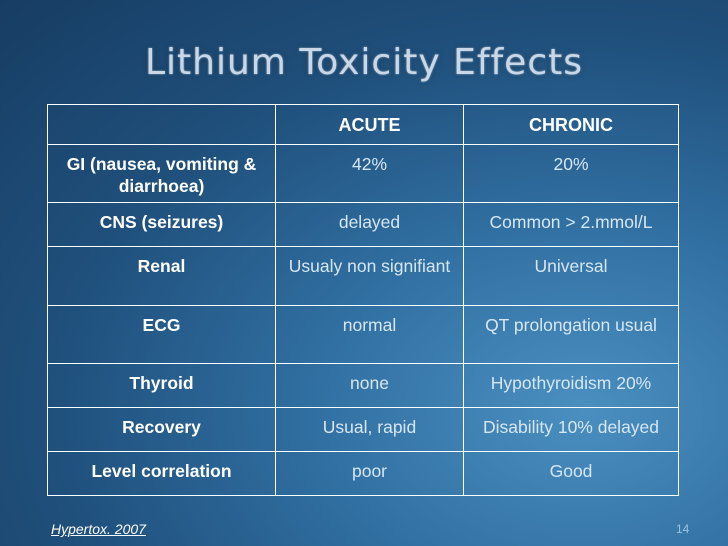 Image resolution: width=728 pixels, height=546 pixels. Describe the element at coordinates (369, 429) in the screenshot. I see `cell-acute-recovery: Usual, rapid` at that location.